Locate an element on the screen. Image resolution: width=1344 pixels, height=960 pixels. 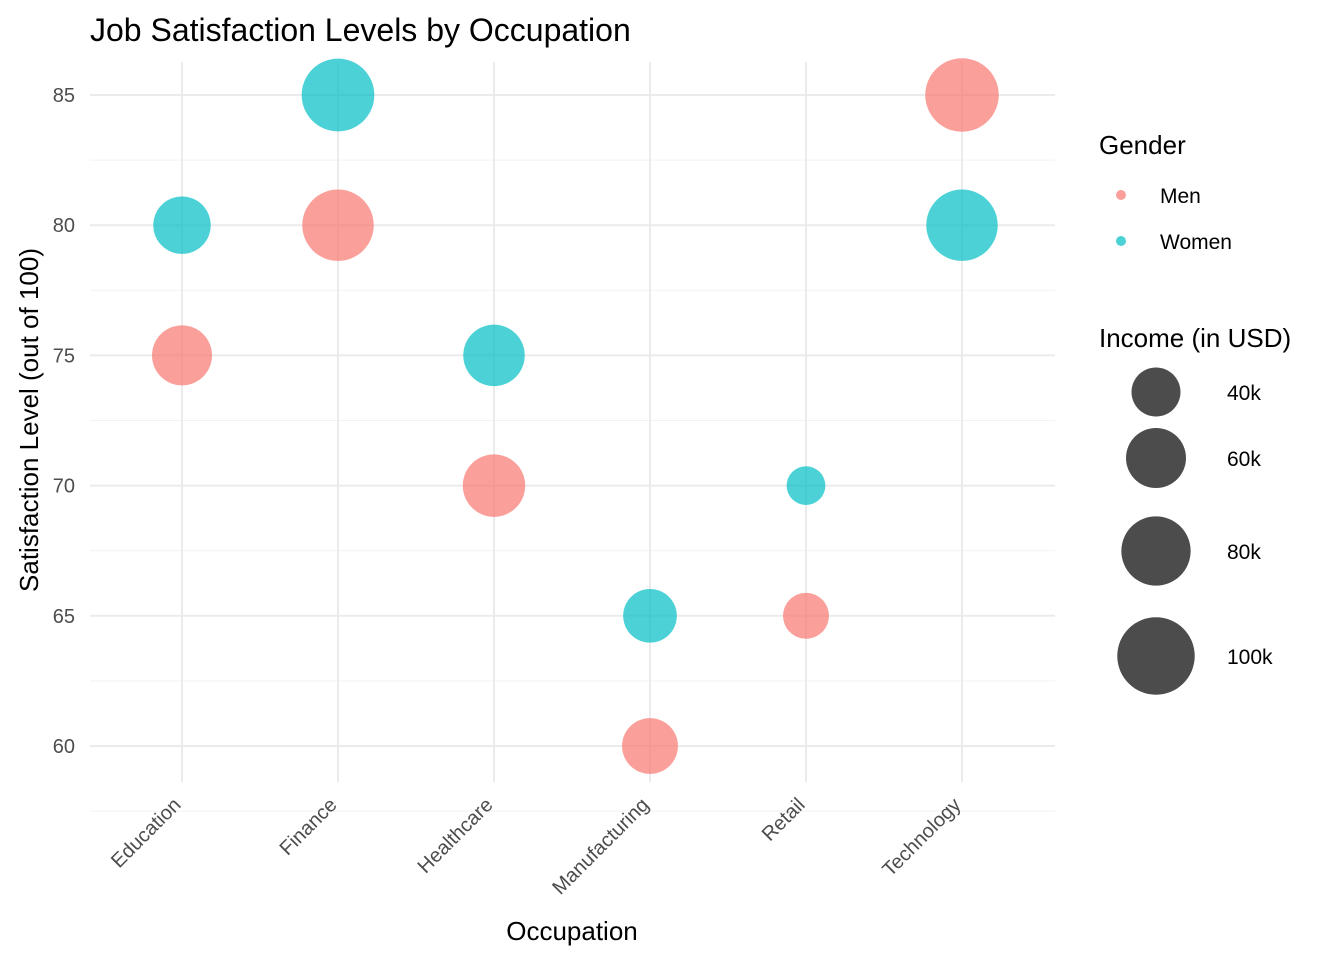
legend-key-men is located at coordinates (1121, 195).